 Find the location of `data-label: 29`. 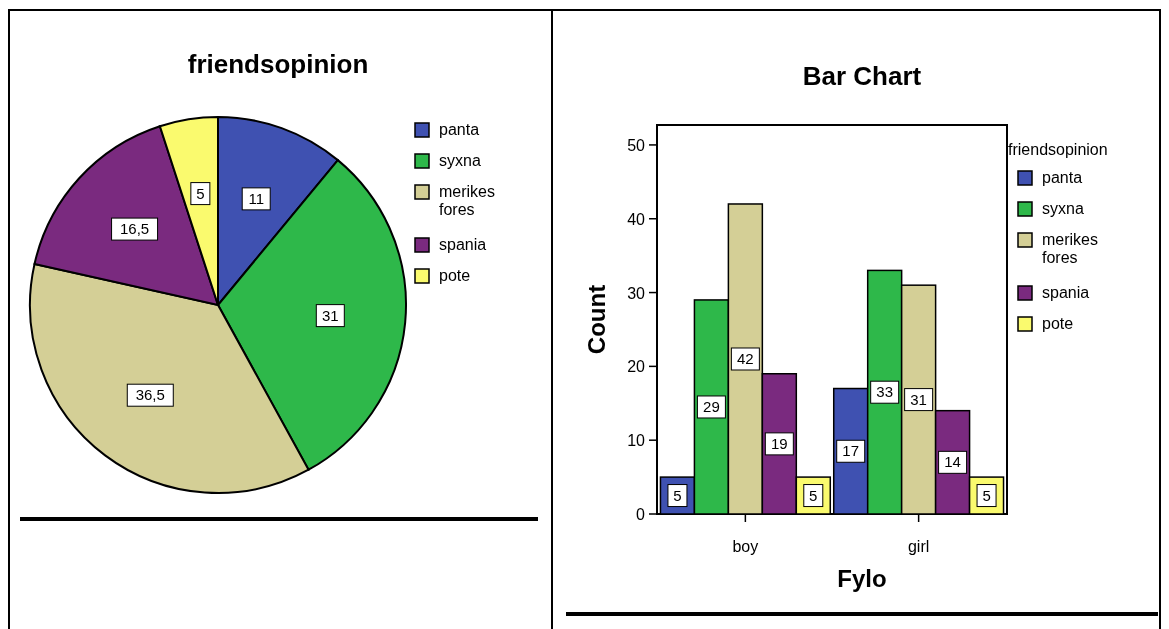

data-label: 29 is located at coordinates (711, 406).